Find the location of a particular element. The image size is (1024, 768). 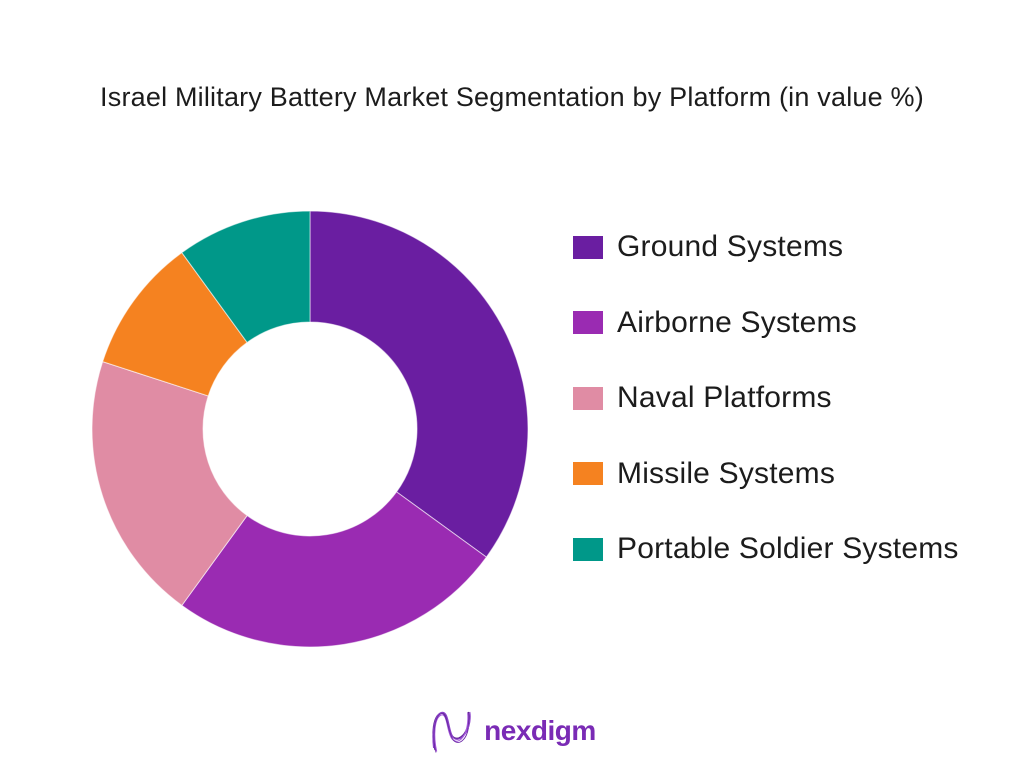

nexdigm-logo-icon is located at coordinates (451, 732).